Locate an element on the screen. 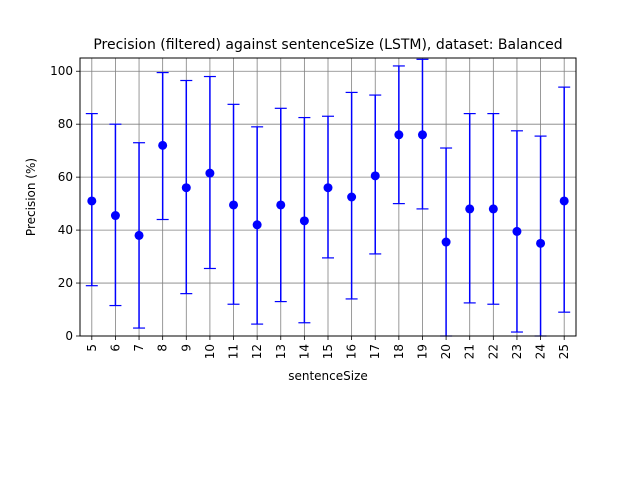  x-tick-label: 14 is located at coordinates (304, 351).